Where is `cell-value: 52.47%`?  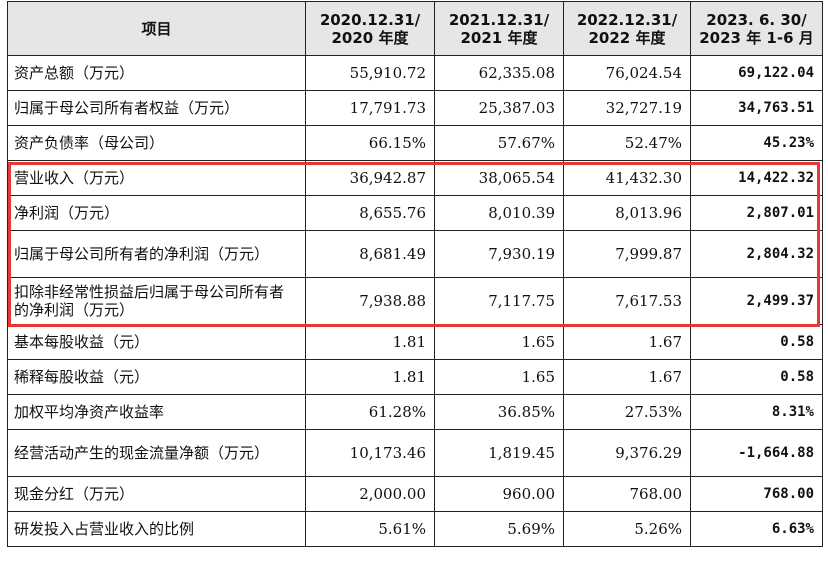 cell-value: 52.47% is located at coordinates (627, 143).